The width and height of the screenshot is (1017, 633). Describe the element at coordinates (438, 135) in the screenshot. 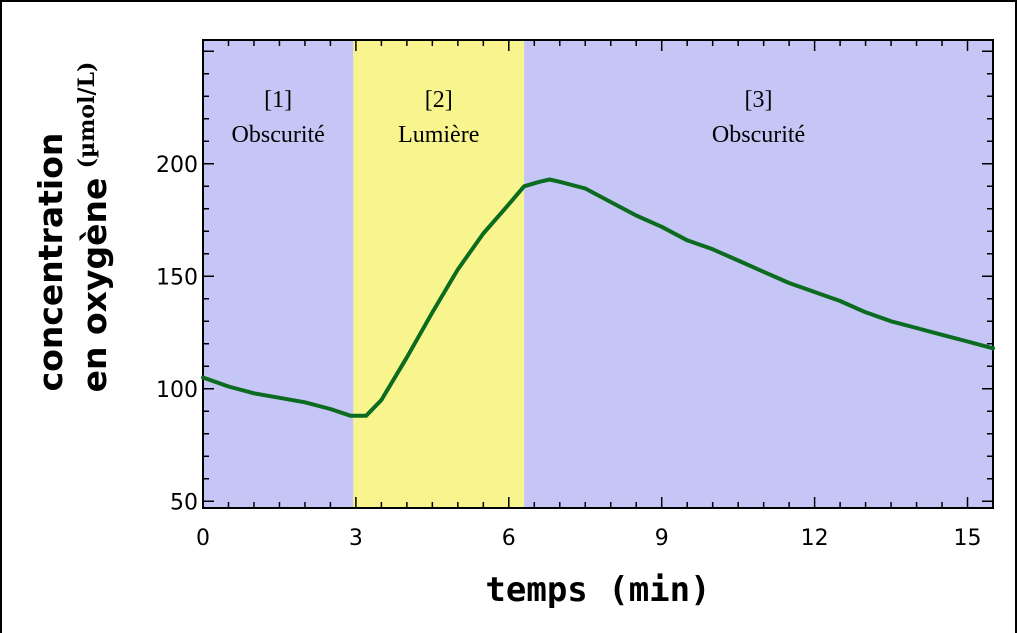

I see `region-2-label: Lumière` at that location.